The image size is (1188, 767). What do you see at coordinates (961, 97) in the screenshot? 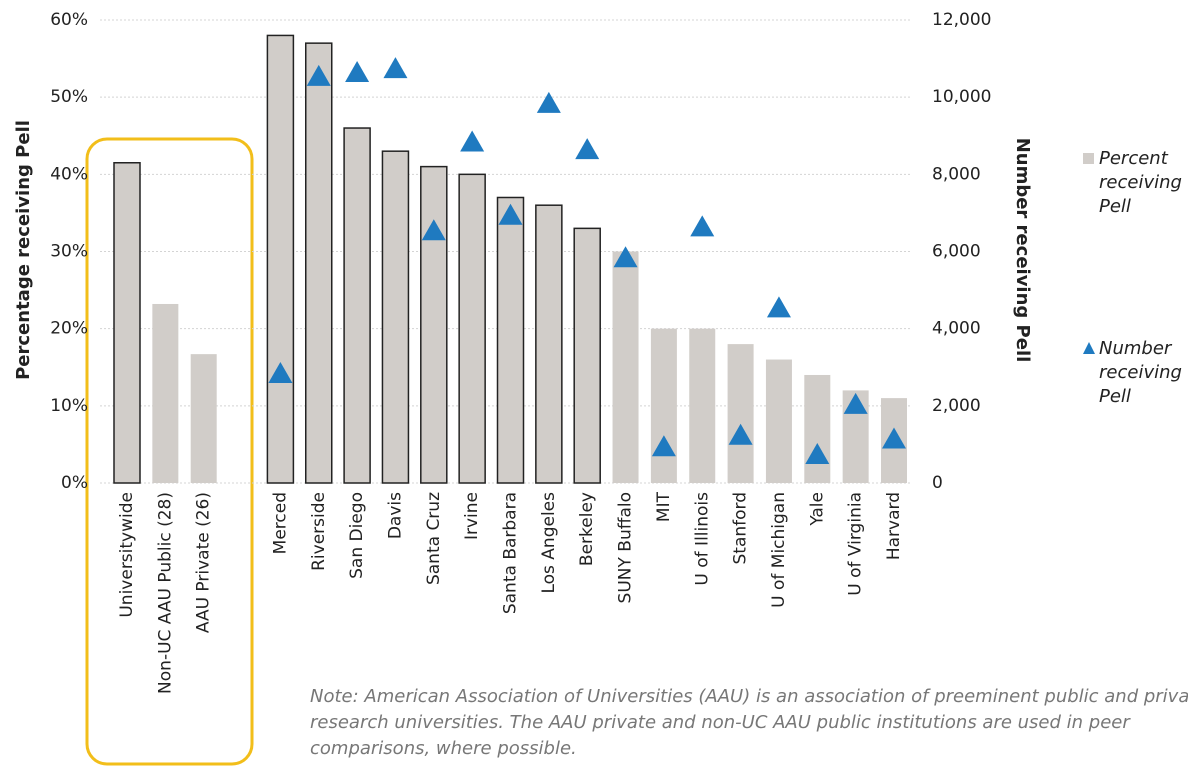
I see `y2-tick-label: 10,000` at bounding box center [961, 97].